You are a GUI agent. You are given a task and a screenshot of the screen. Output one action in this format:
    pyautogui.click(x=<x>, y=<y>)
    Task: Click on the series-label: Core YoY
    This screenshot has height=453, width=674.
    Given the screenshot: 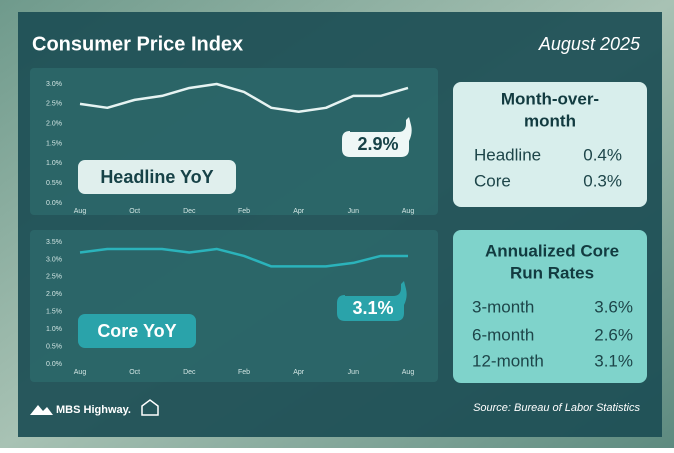 What is the action you would take?
    pyautogui.click(x=136, y=331)
    